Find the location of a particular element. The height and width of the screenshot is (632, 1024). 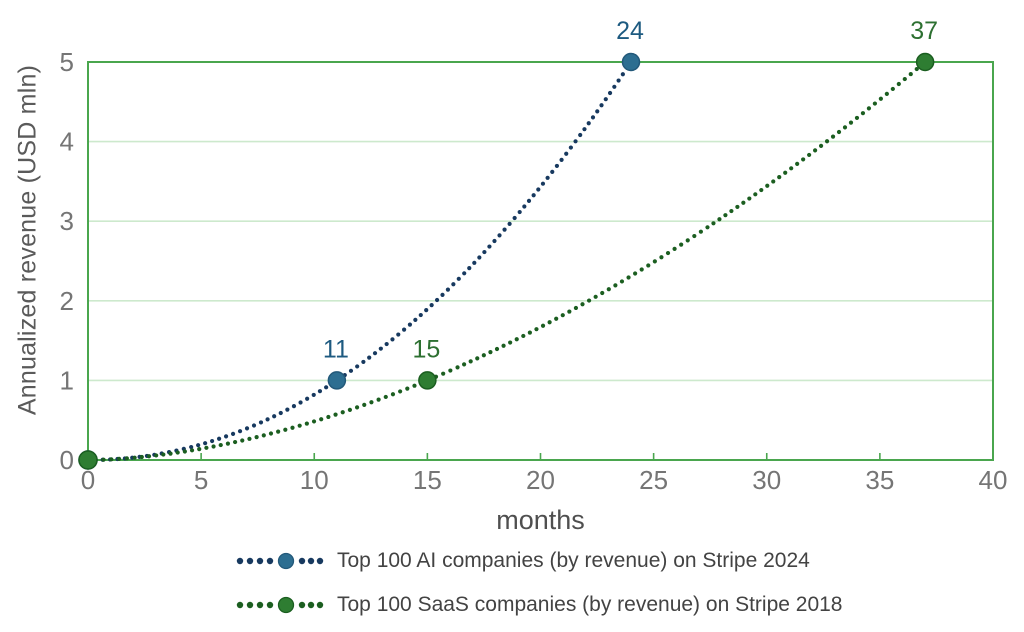

legend-dotted-line-marker-icon is located at coordinates (280, 561).